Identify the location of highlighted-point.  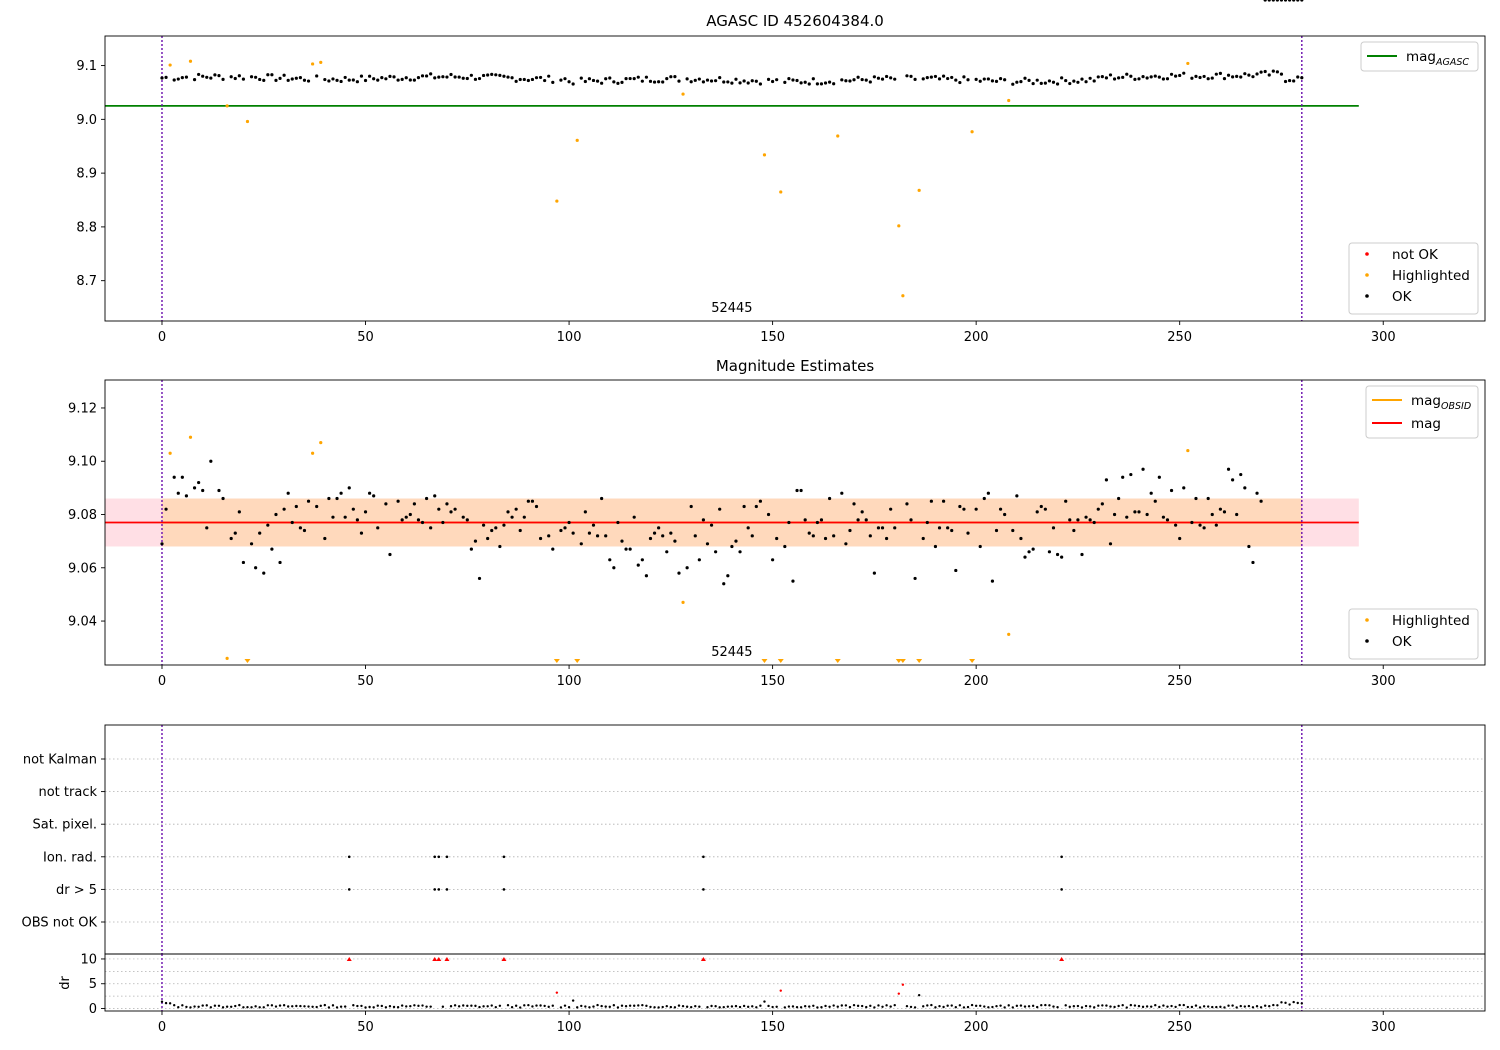
(227, 106).